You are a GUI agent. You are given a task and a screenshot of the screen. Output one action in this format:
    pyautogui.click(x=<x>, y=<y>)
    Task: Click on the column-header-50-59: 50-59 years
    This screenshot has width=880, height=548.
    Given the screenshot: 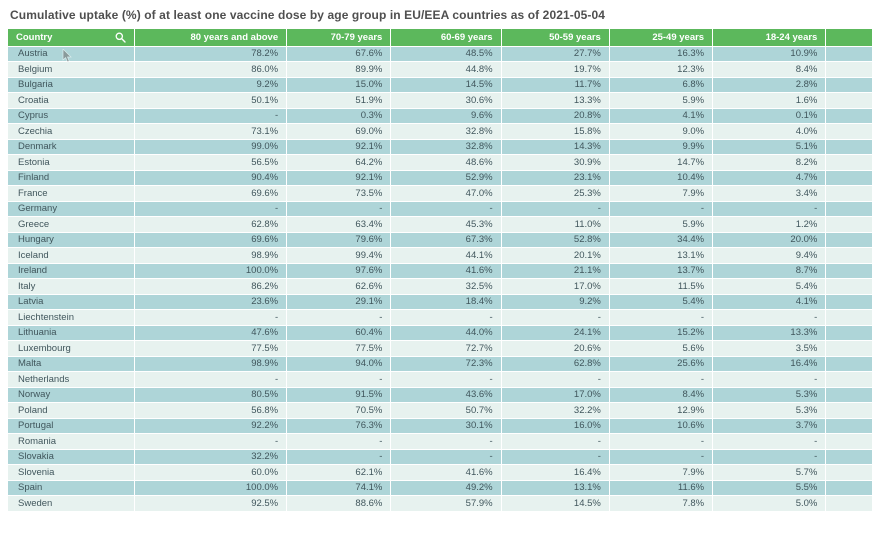 What is the action you would take?
    pyautogui.click(x=555, y=38)
    